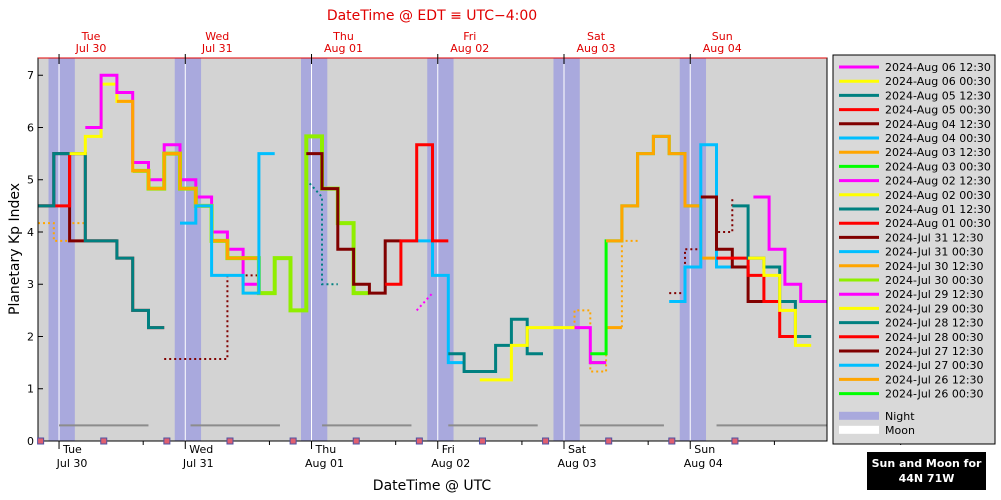 This screenshot has height=500, width=1001. What do you see at coordinates (72, 463) in the screenshot?
I see `x-tick-date: Jul 30` at bounding box center [72, 463].